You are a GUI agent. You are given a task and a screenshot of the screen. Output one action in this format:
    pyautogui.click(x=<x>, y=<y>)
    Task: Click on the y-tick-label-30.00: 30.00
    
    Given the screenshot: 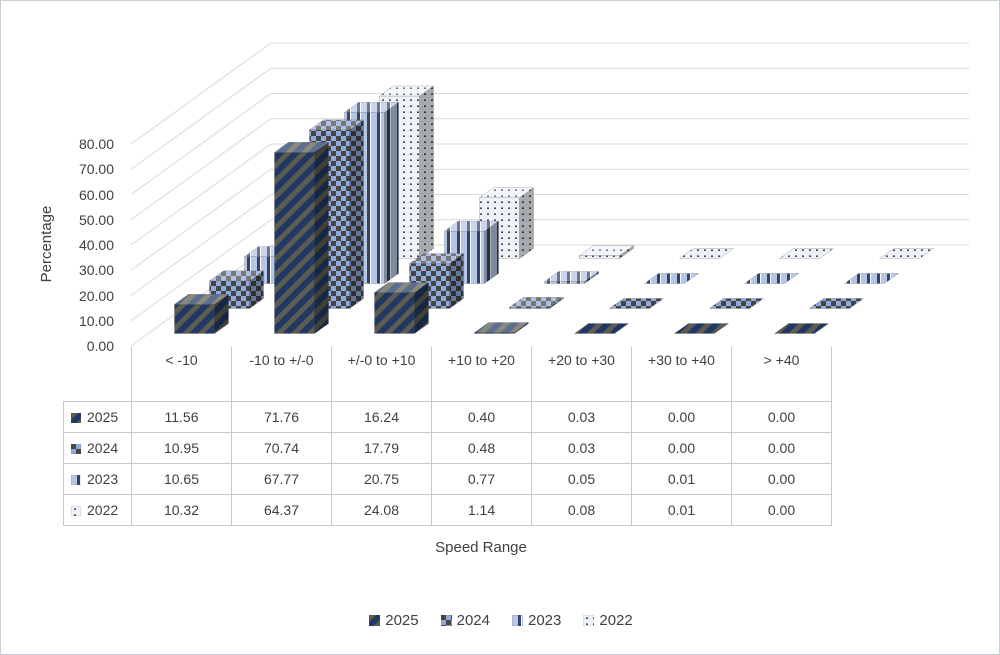 What is the action you would take?
    pyautogui.click(x=96, y=270)
    